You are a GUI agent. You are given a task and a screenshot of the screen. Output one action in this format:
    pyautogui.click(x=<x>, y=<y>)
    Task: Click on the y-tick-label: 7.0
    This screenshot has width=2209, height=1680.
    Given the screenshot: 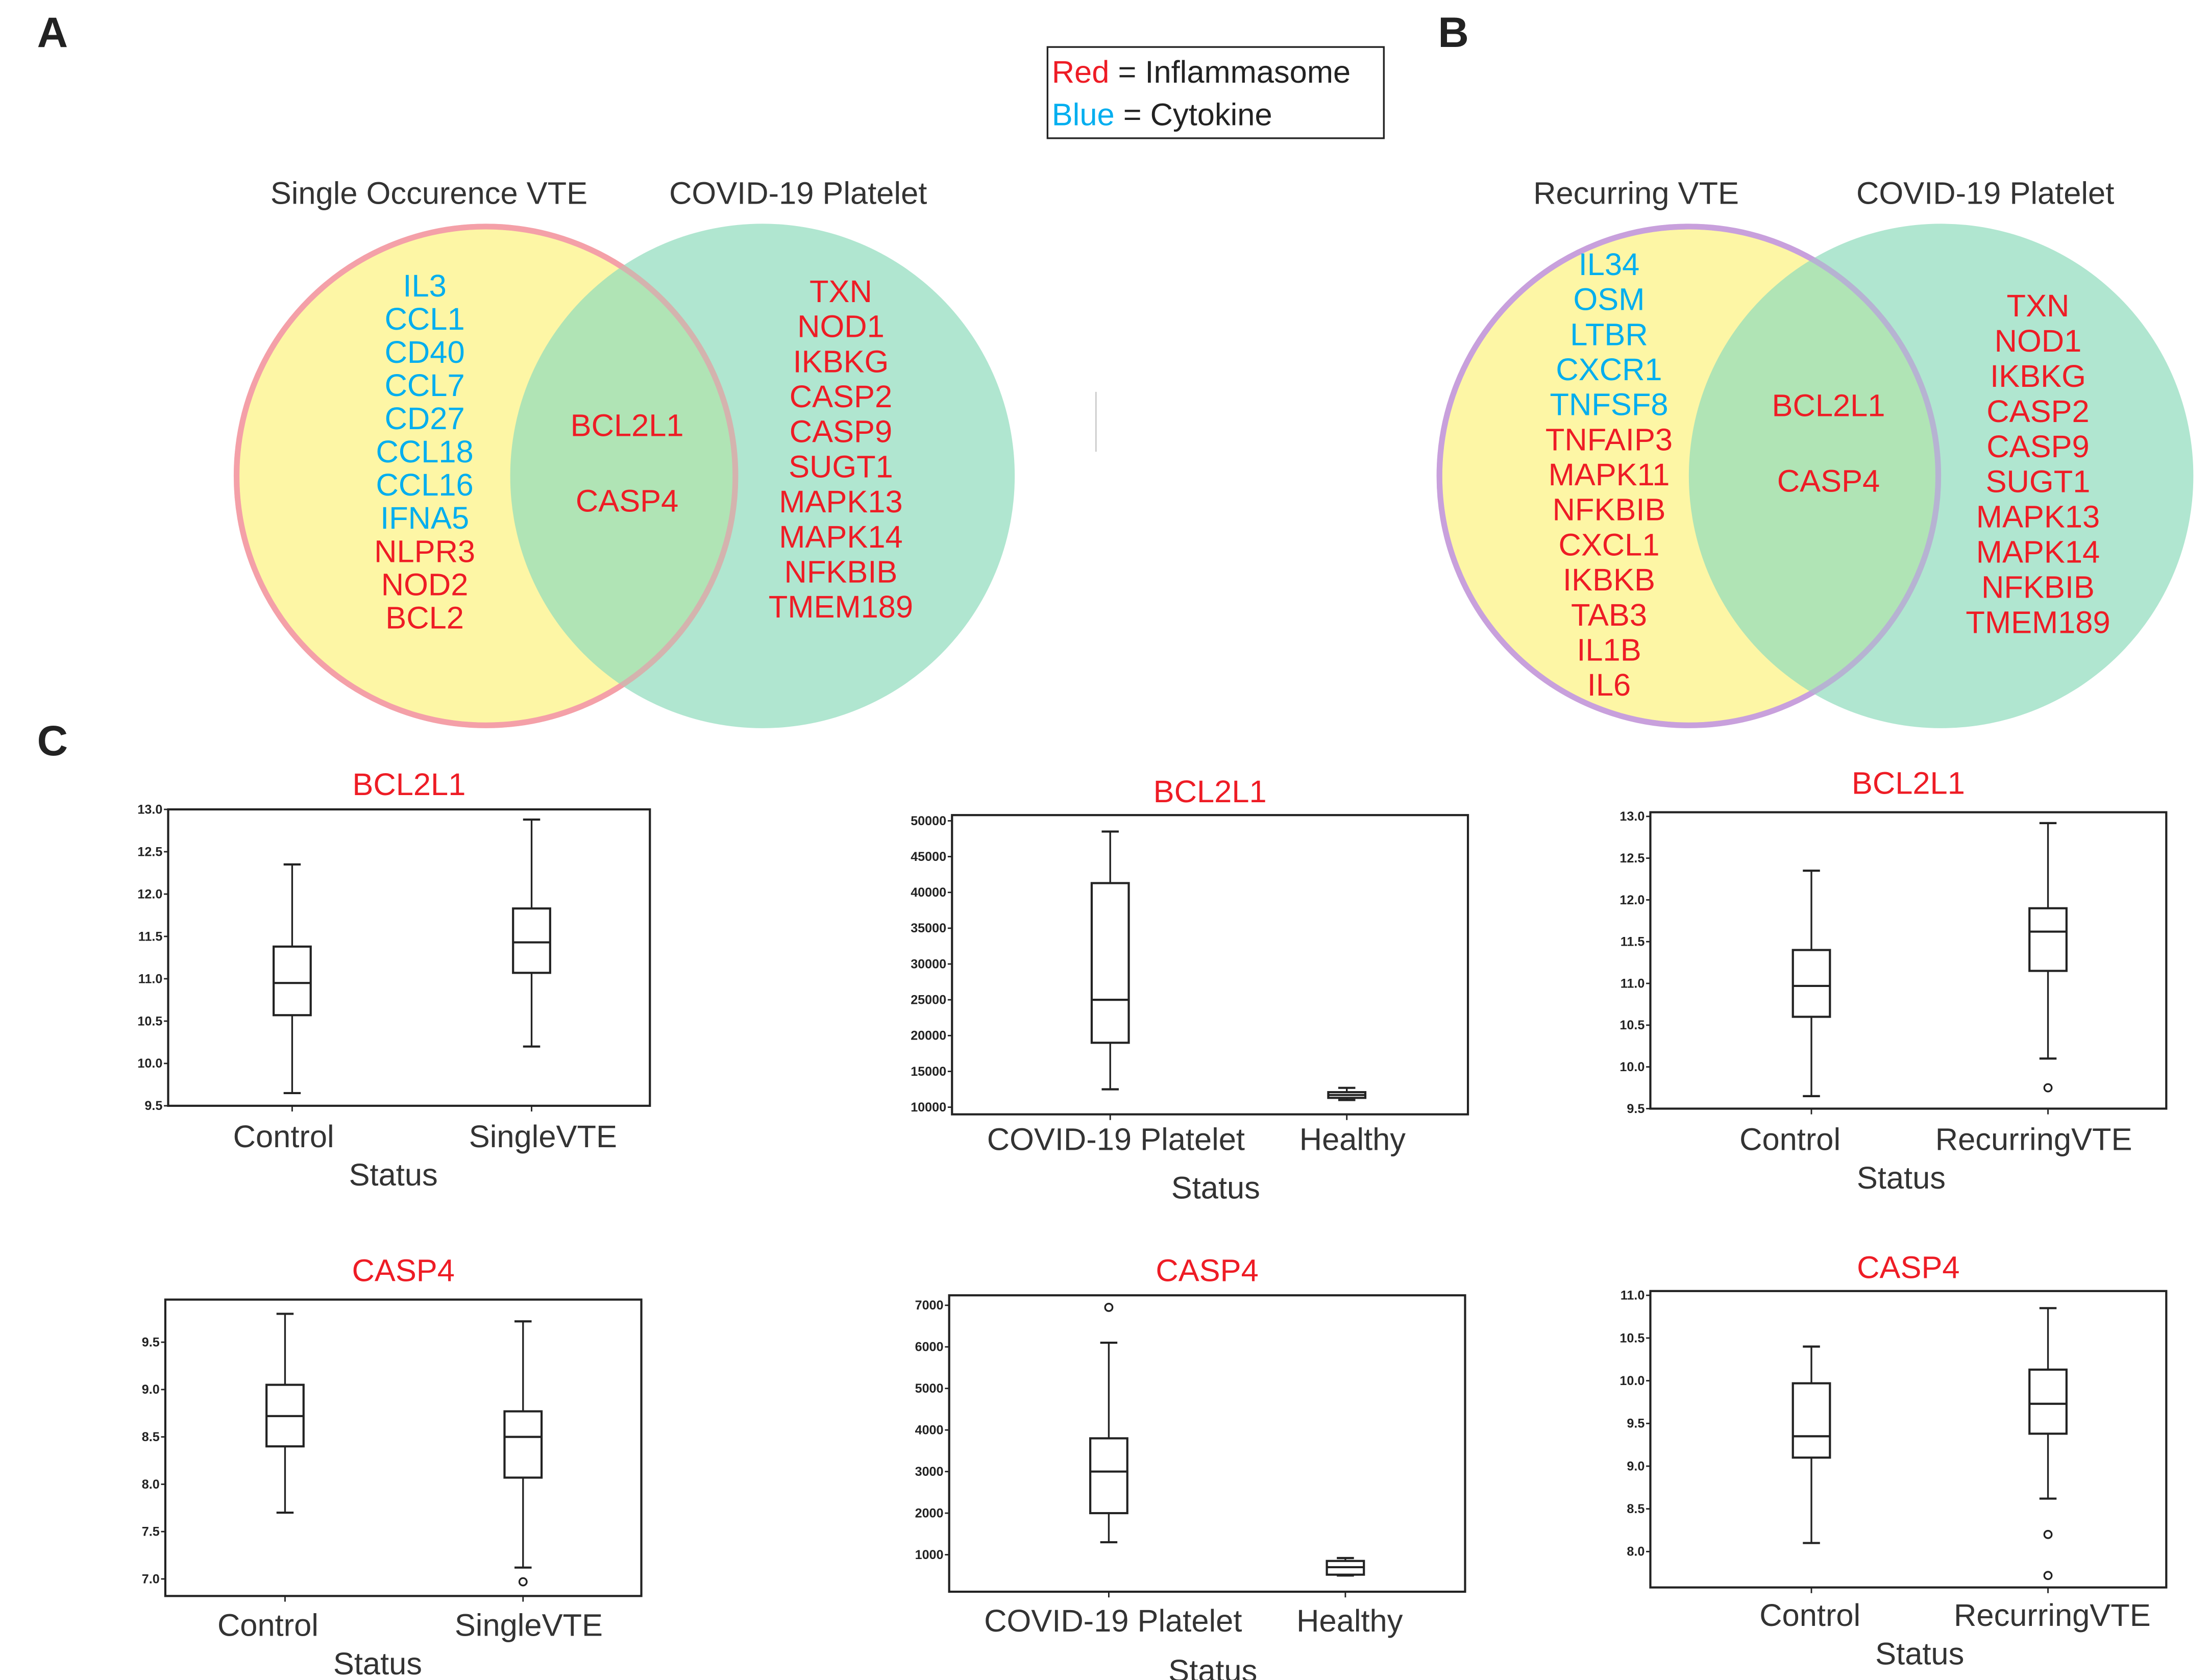 What is the action you would take?
    pyautogui.click(x=151, y=1579)
    